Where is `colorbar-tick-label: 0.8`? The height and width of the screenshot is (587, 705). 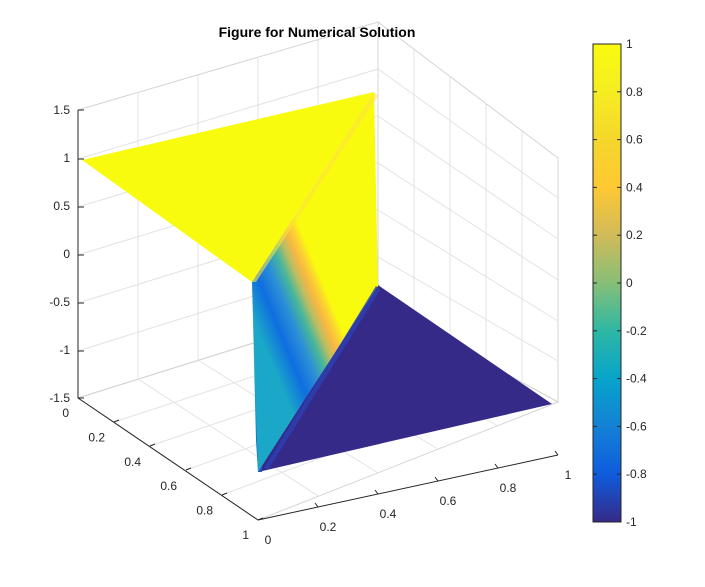
colorbar-tick-label: 0.8 is located at coordinates (634, 92).